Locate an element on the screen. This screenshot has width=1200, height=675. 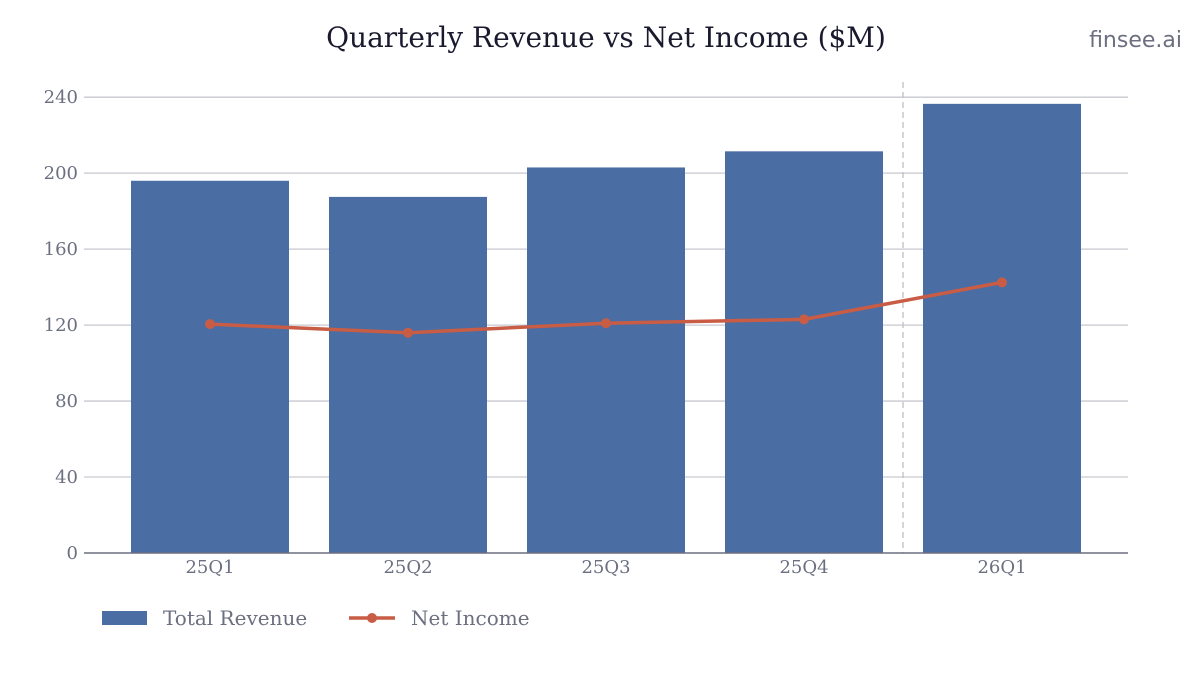
legend-label-net-income: Net Income is located at coordinates (470, 618).